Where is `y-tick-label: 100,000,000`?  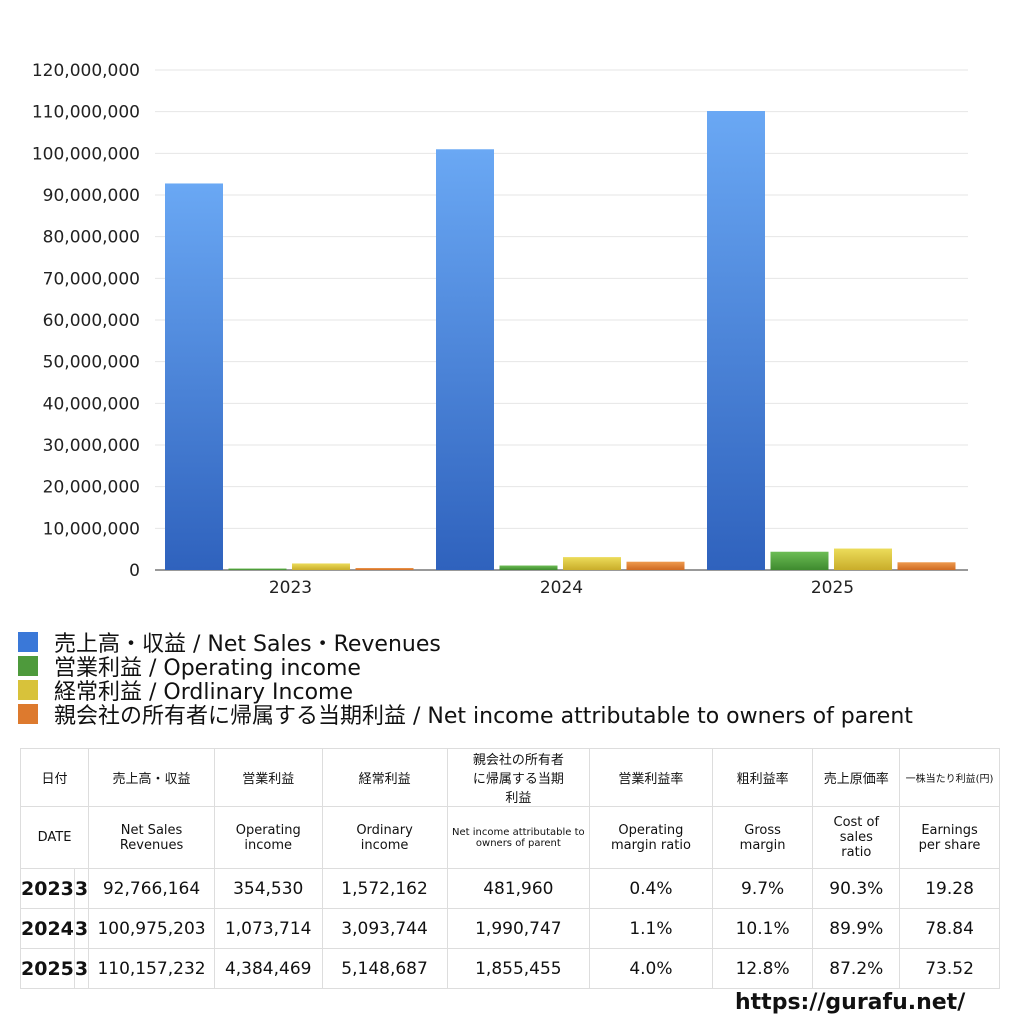 y-tick-label: 100,000,000 is located at coordinates (86, 154).